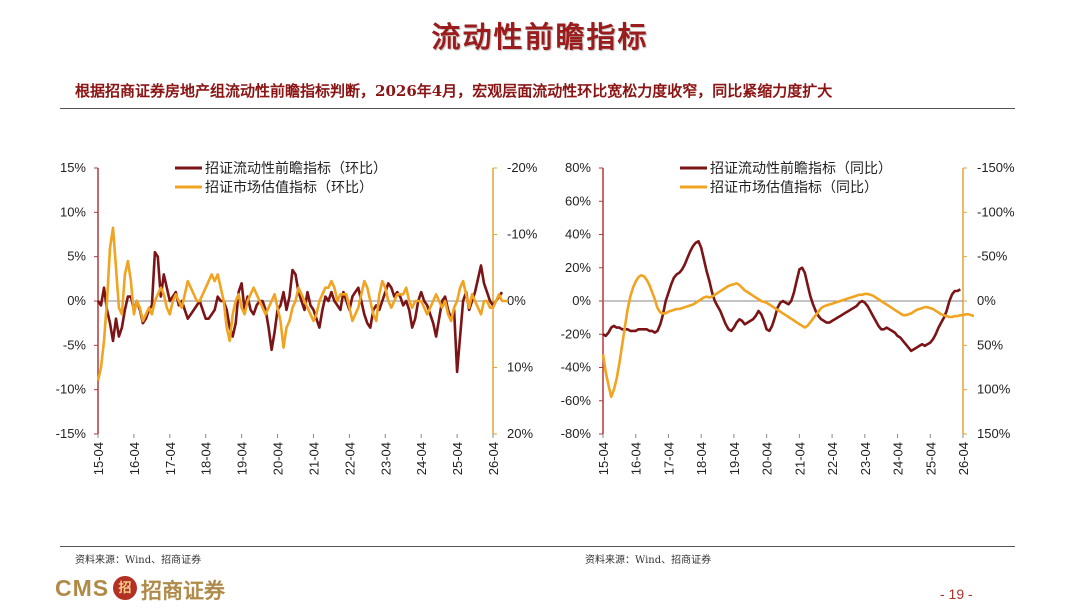 The width and height of the screenshot is (1080, 608). What do you see at coordinates (522, 234) in the screenshot?
I see `right-tick-label: -10%` at bounding box center [522, 234].